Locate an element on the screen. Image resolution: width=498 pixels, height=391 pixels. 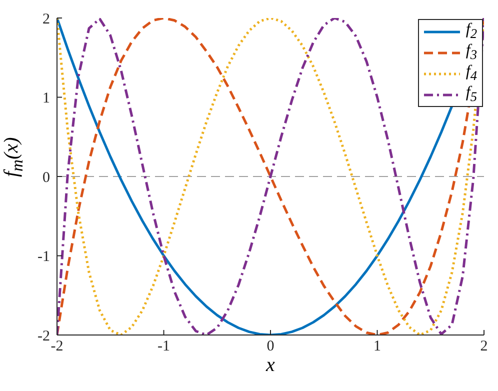
x-tick-label: 2 is located at coordinates (484, 346).